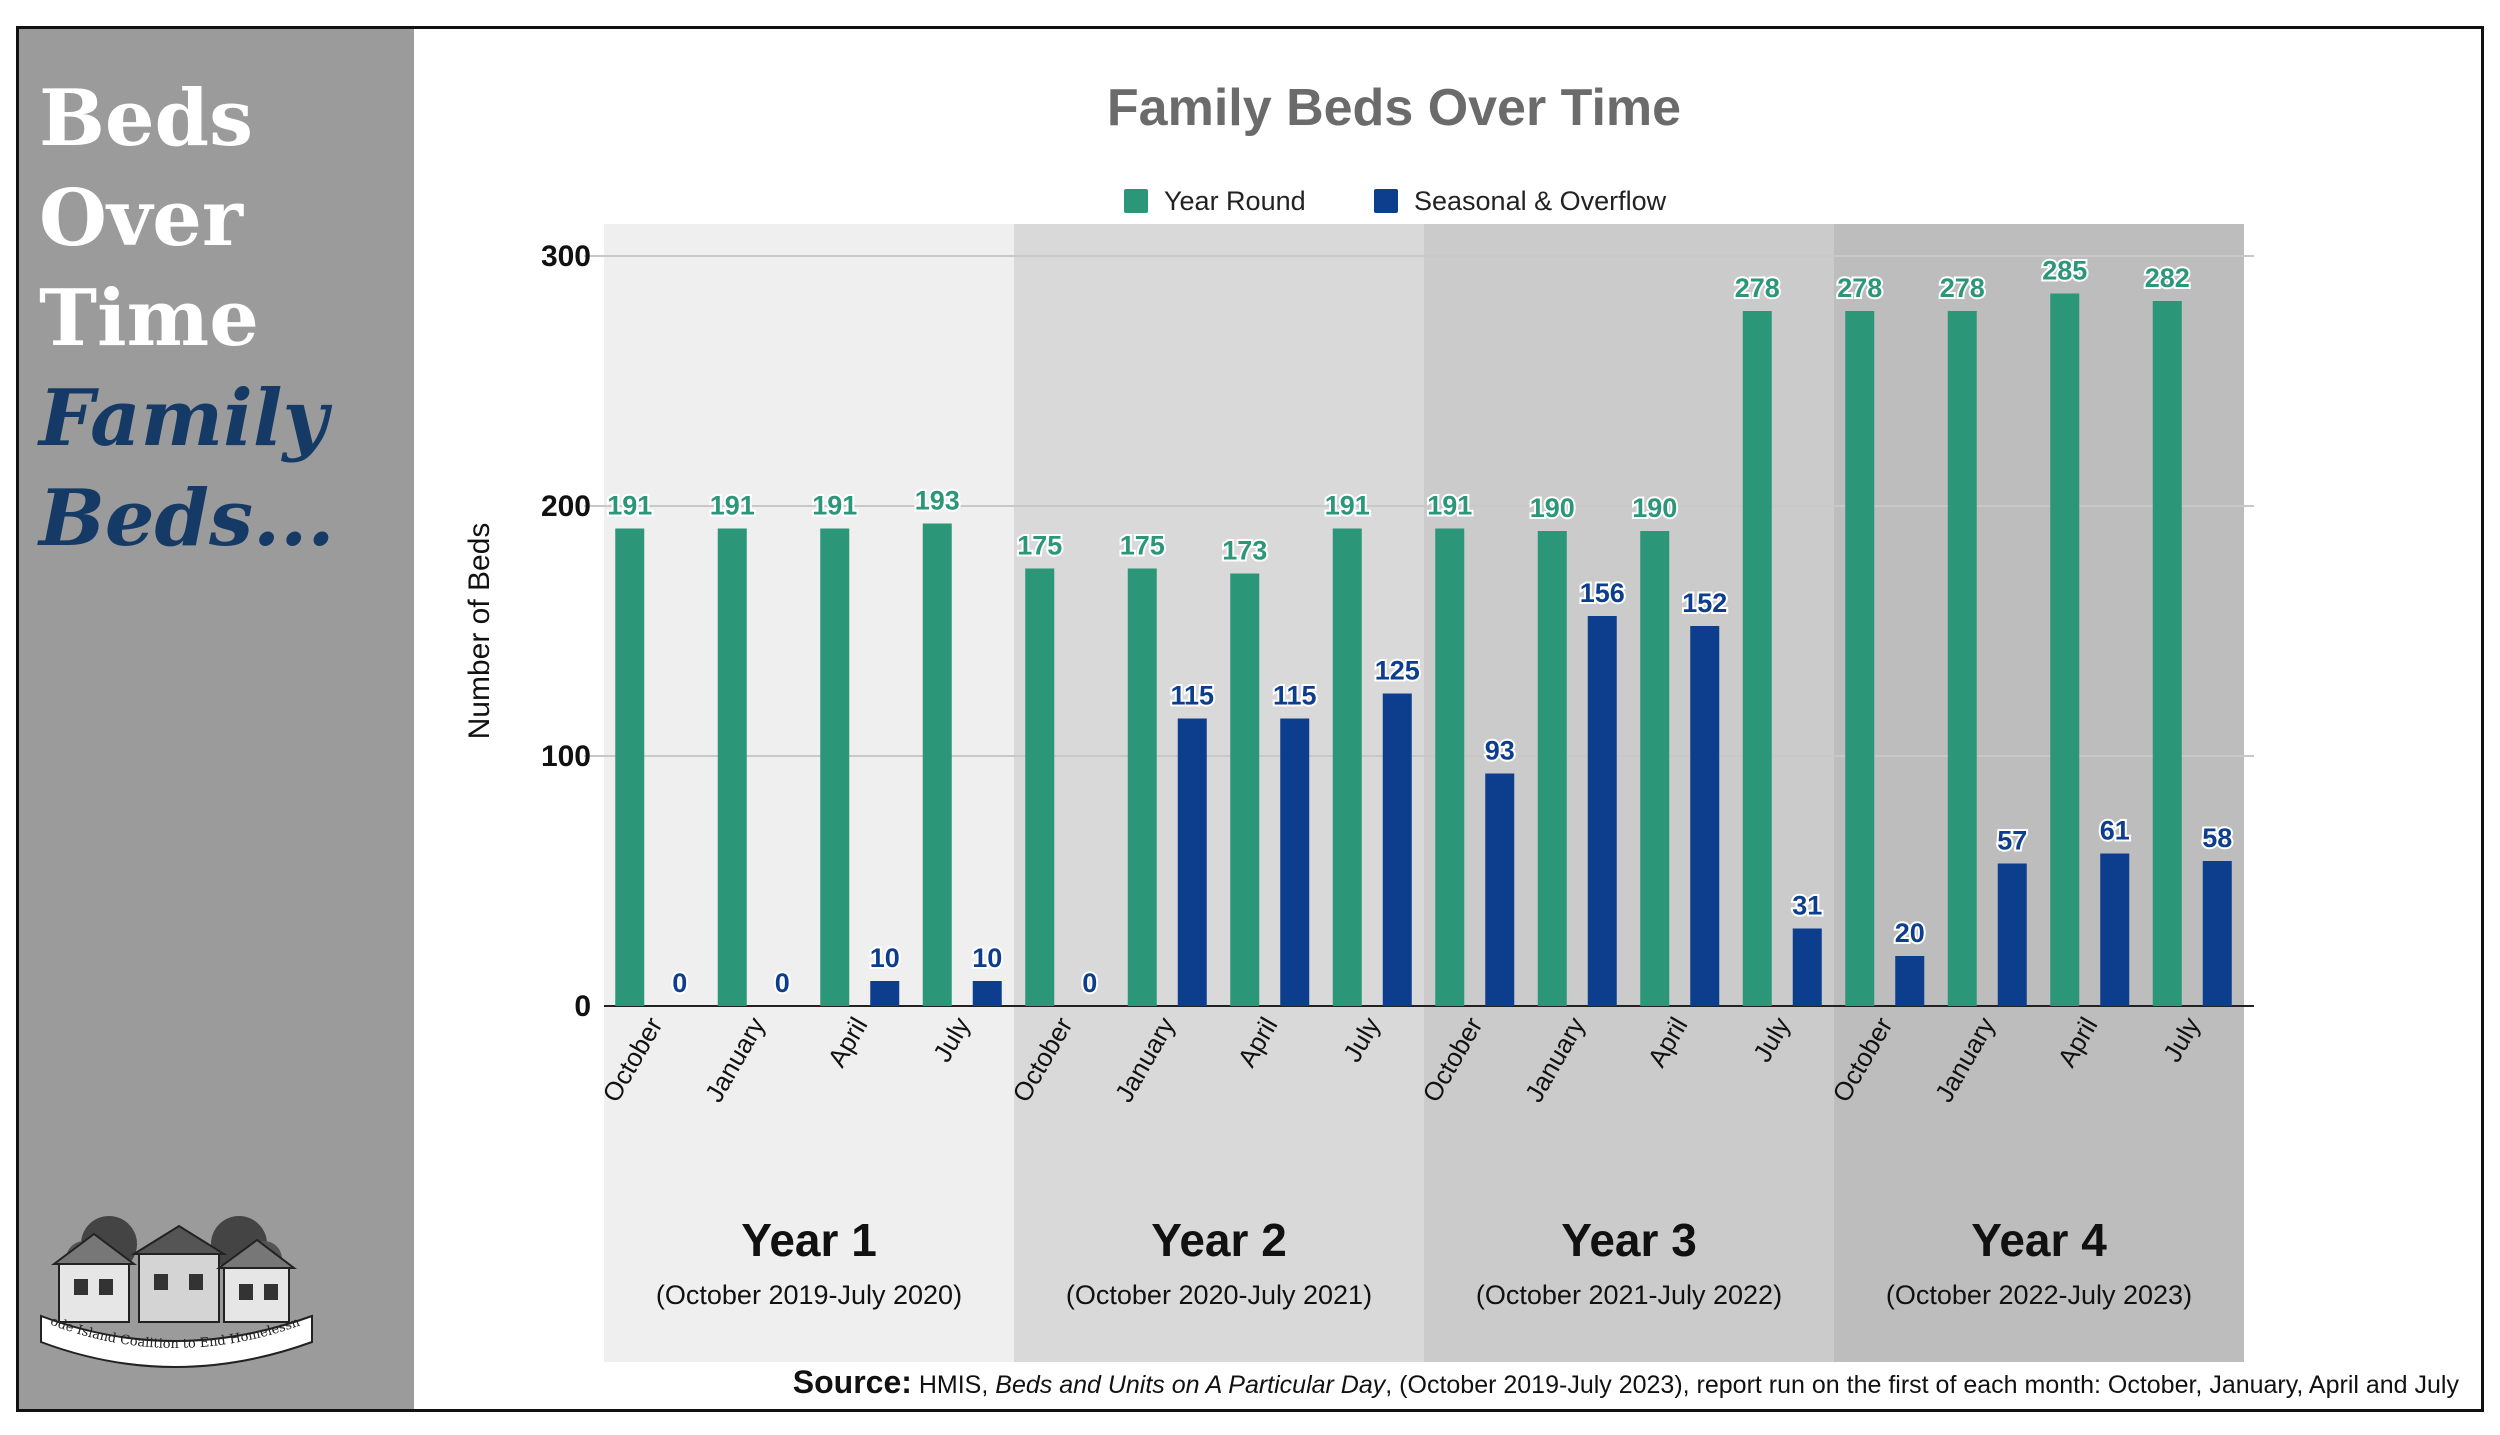  Describe the element at coordinates (1244, 551) in the screenshot. I see `data-label-year-round: 173` at that location.